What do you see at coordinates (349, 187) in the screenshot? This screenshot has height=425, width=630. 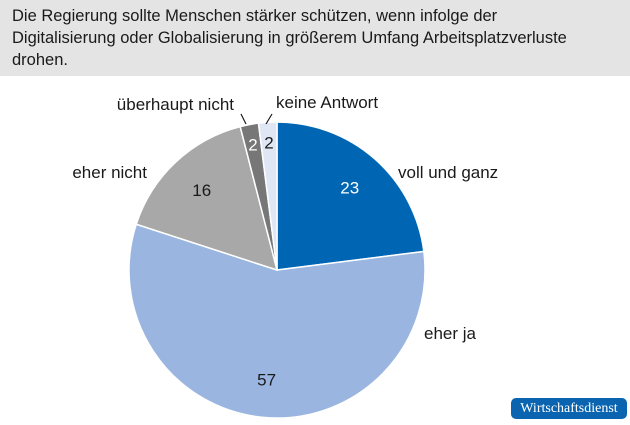 I see `slice-value-label: 23` at bounding box center [349, 187].